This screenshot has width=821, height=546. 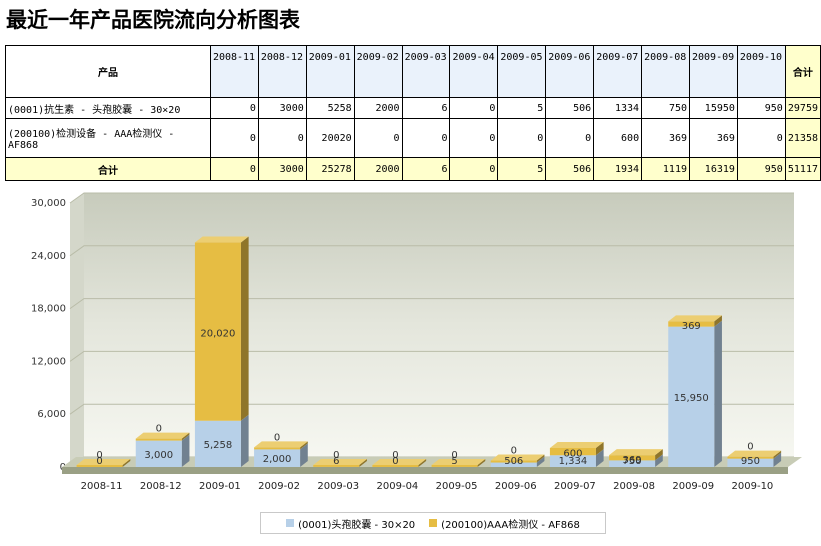 I want to click on table-cell: 1334, so click(x=618, y=108).